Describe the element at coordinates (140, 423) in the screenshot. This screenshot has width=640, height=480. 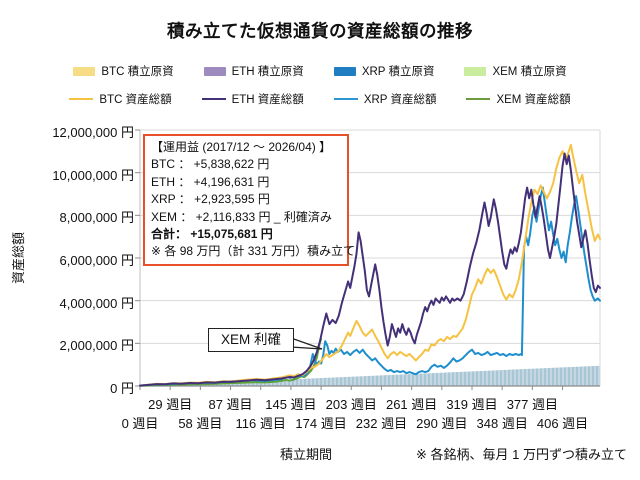
I see `x-tick-label: 0 週目` at that location.